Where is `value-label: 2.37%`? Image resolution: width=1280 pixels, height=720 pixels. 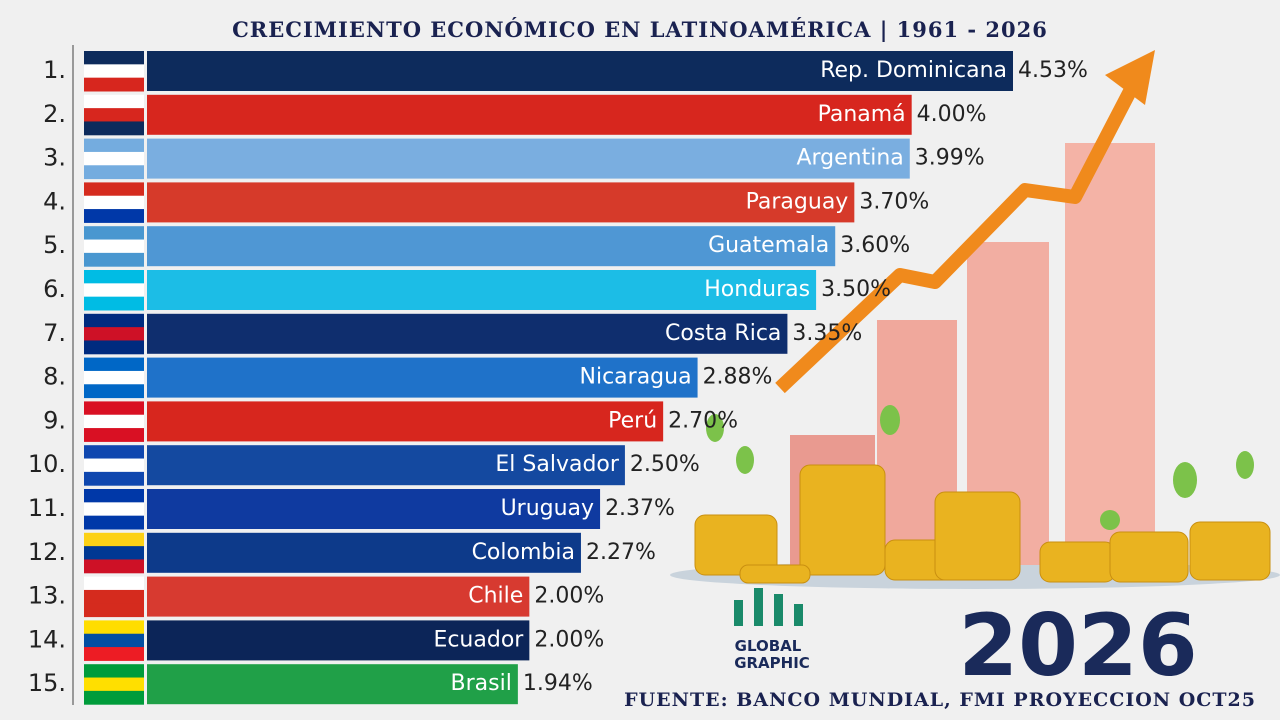 value-label: 2.37% is located at coordinates (640, 508).